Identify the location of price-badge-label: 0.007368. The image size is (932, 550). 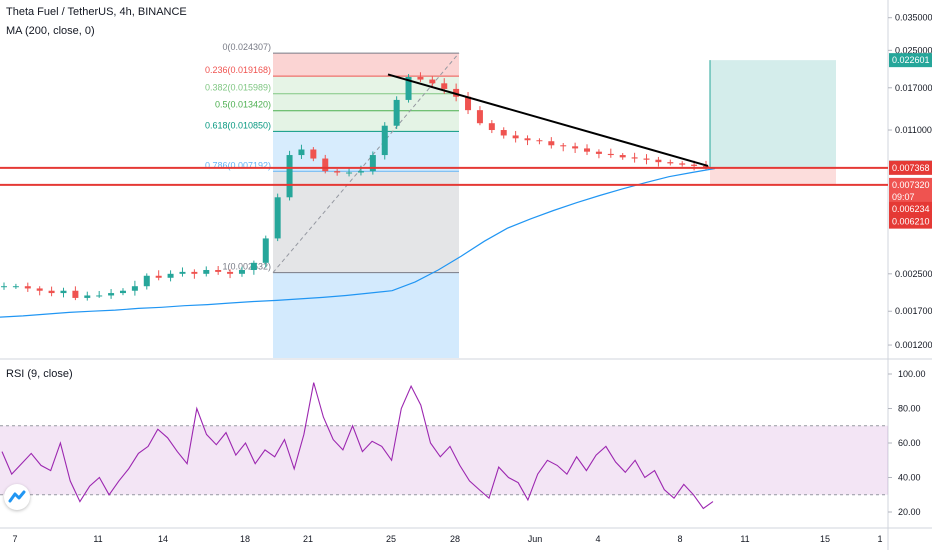
(911, 168).